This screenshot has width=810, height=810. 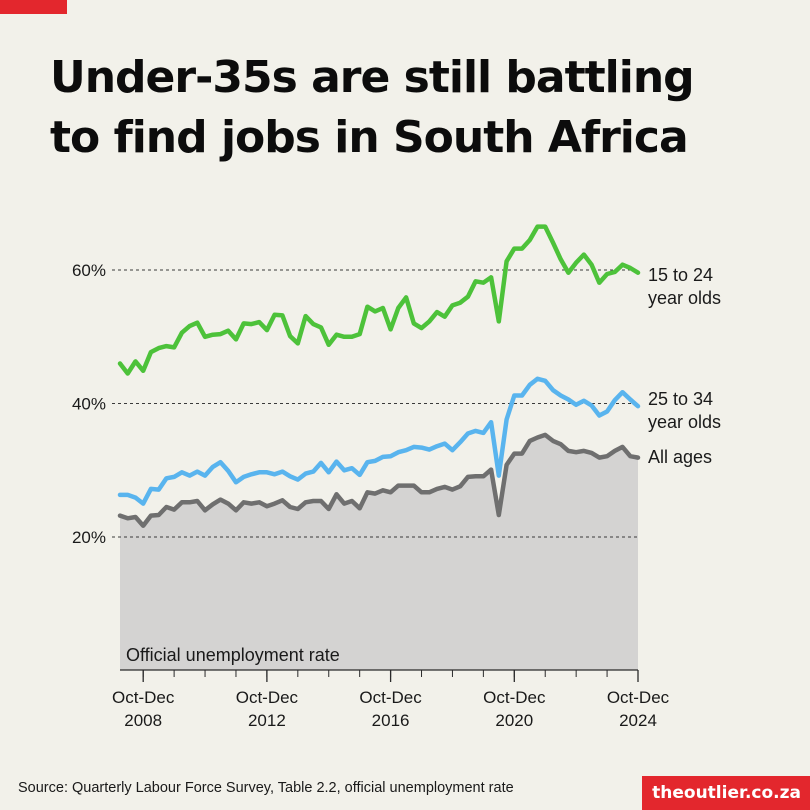 What do you see at coordinates (89, 270) in the screenshot?
I see `y-tick-label-2: 60%` at bounding box center [89, 270].